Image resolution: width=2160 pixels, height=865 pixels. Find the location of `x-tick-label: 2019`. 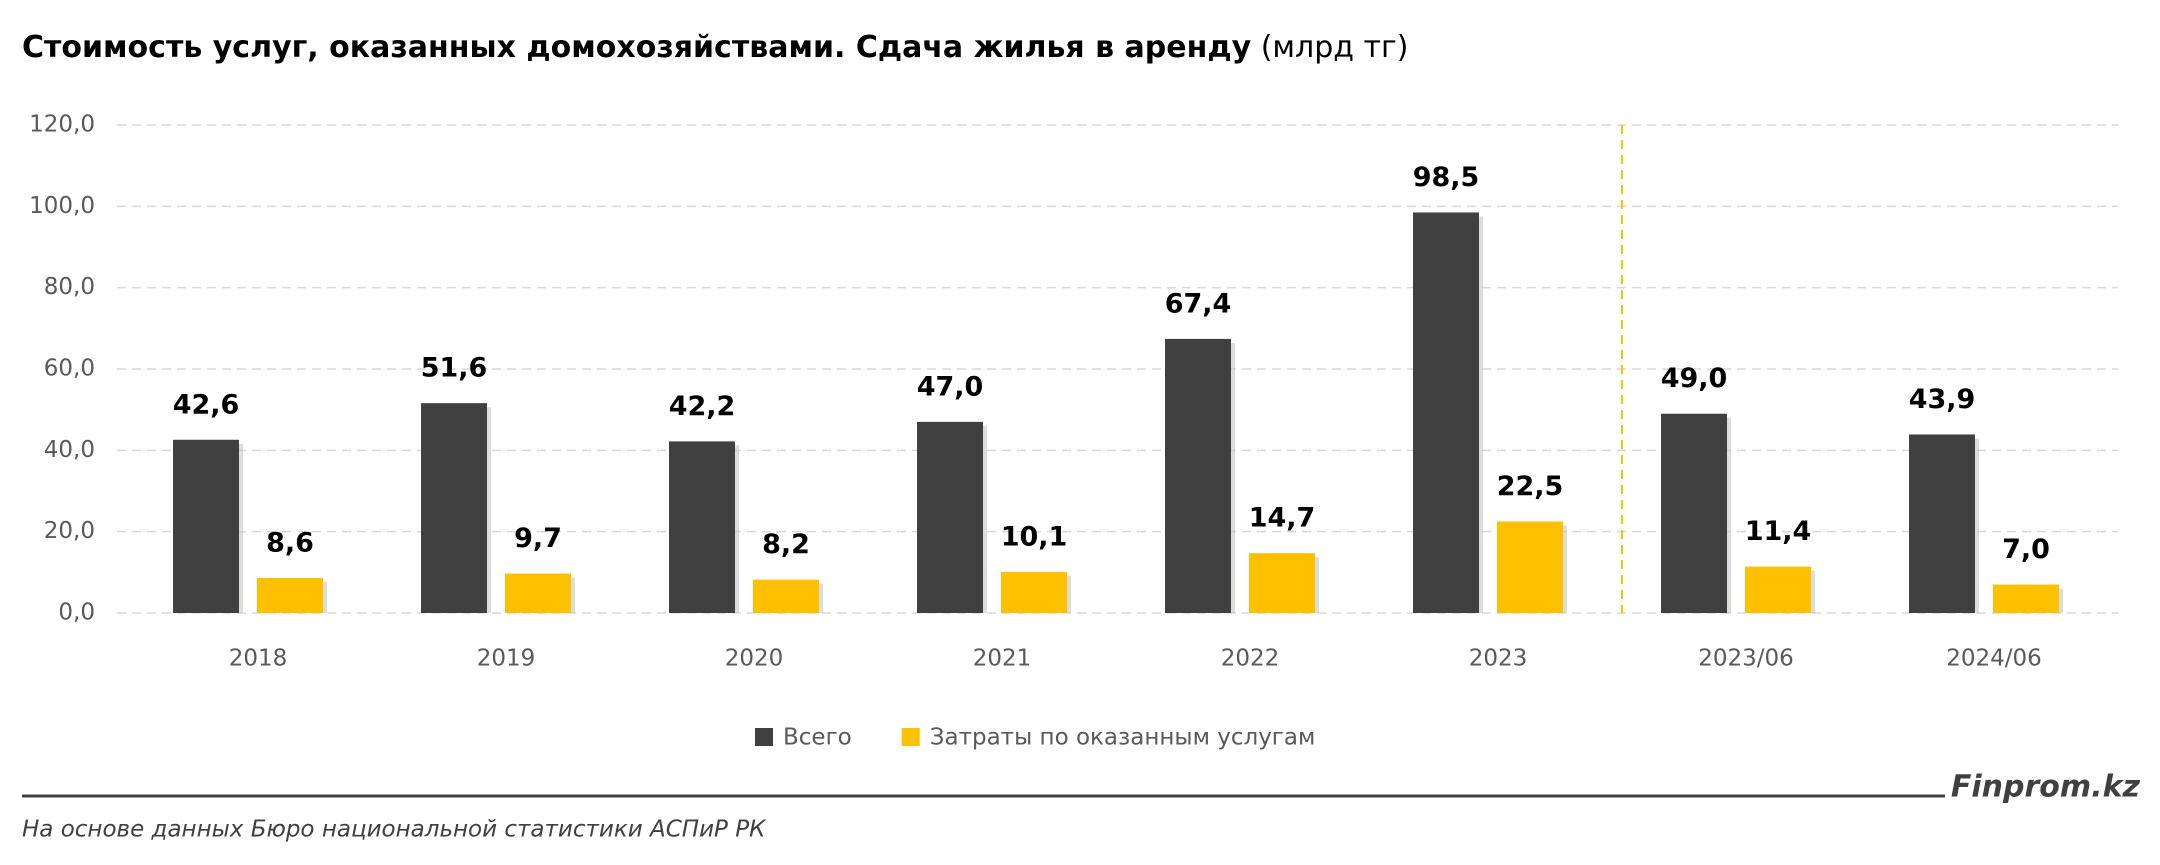

x-tick-label: 2019 is located at coordinates (506, 659).